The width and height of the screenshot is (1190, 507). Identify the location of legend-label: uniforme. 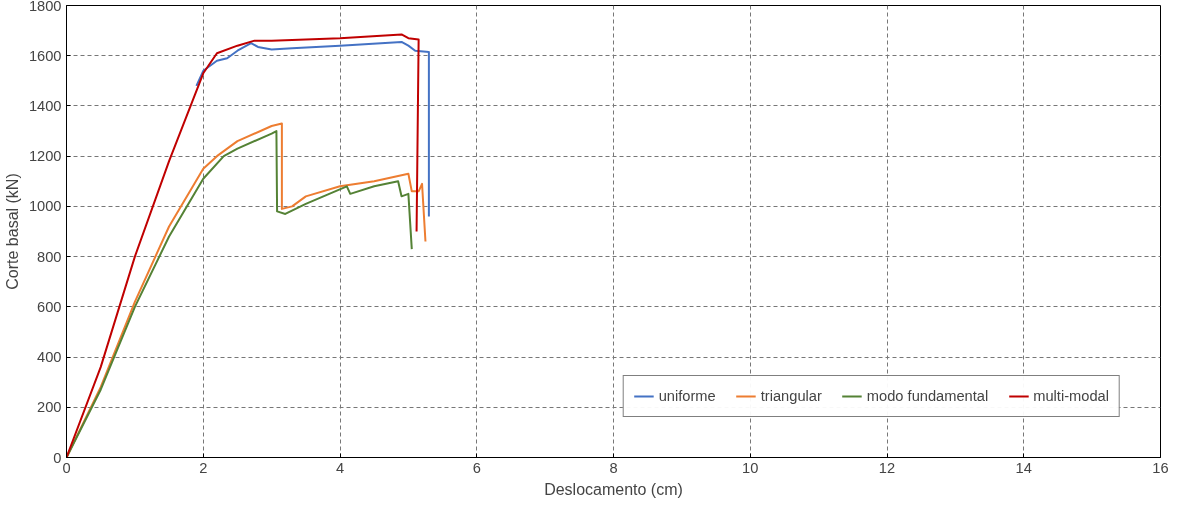
(687, 396).